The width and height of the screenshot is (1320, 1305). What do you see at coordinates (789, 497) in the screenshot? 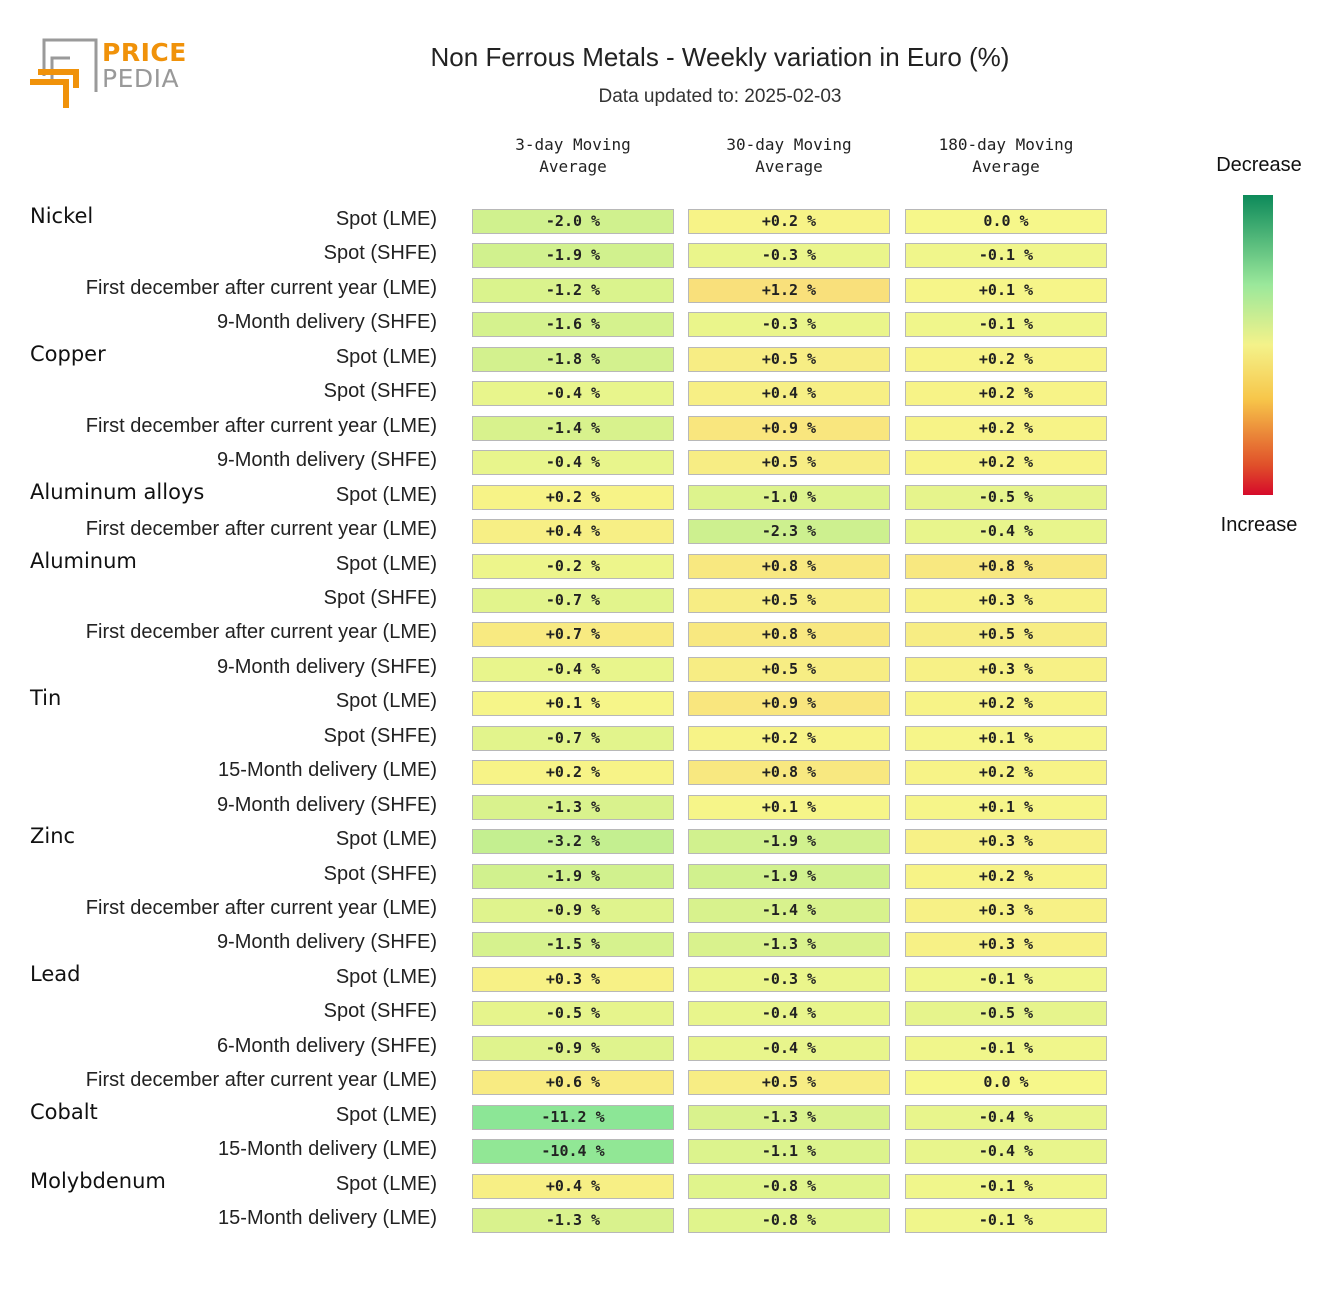
I see `heatmap-cell: -1.0 %` at bounding box center [789, 497].